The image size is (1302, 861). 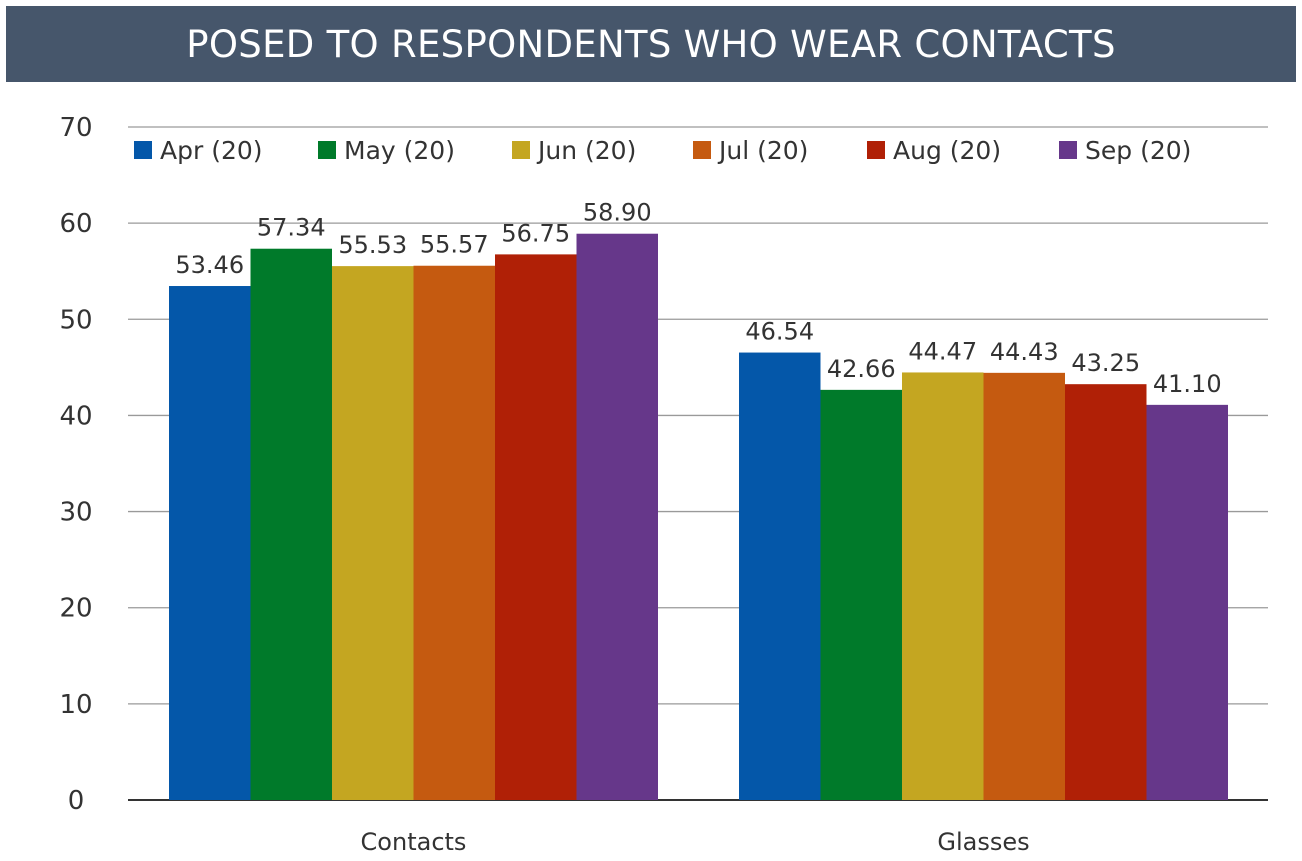 I want to click on chart-title: POSED TO RESPONDENTS WHO WEAR CONTACTS, so click(x=651, y=44).